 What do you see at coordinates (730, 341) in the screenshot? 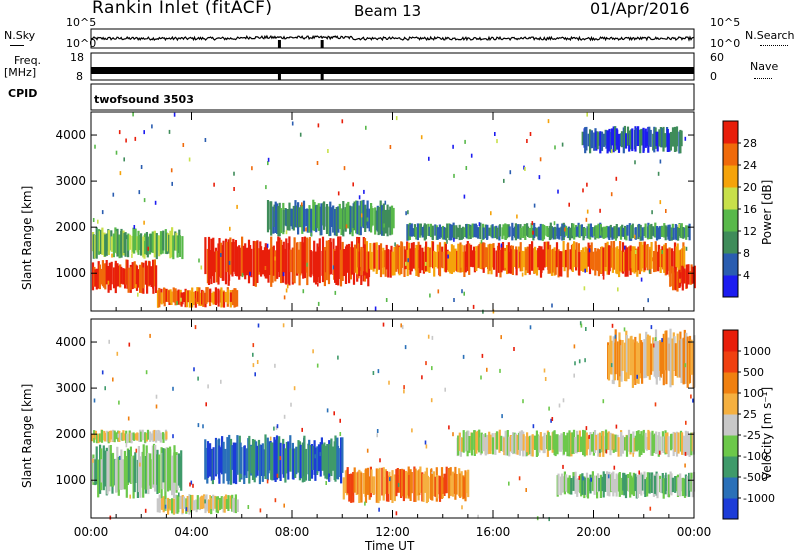
I see `colorbar-swatch` at bounding box center [730, 341].